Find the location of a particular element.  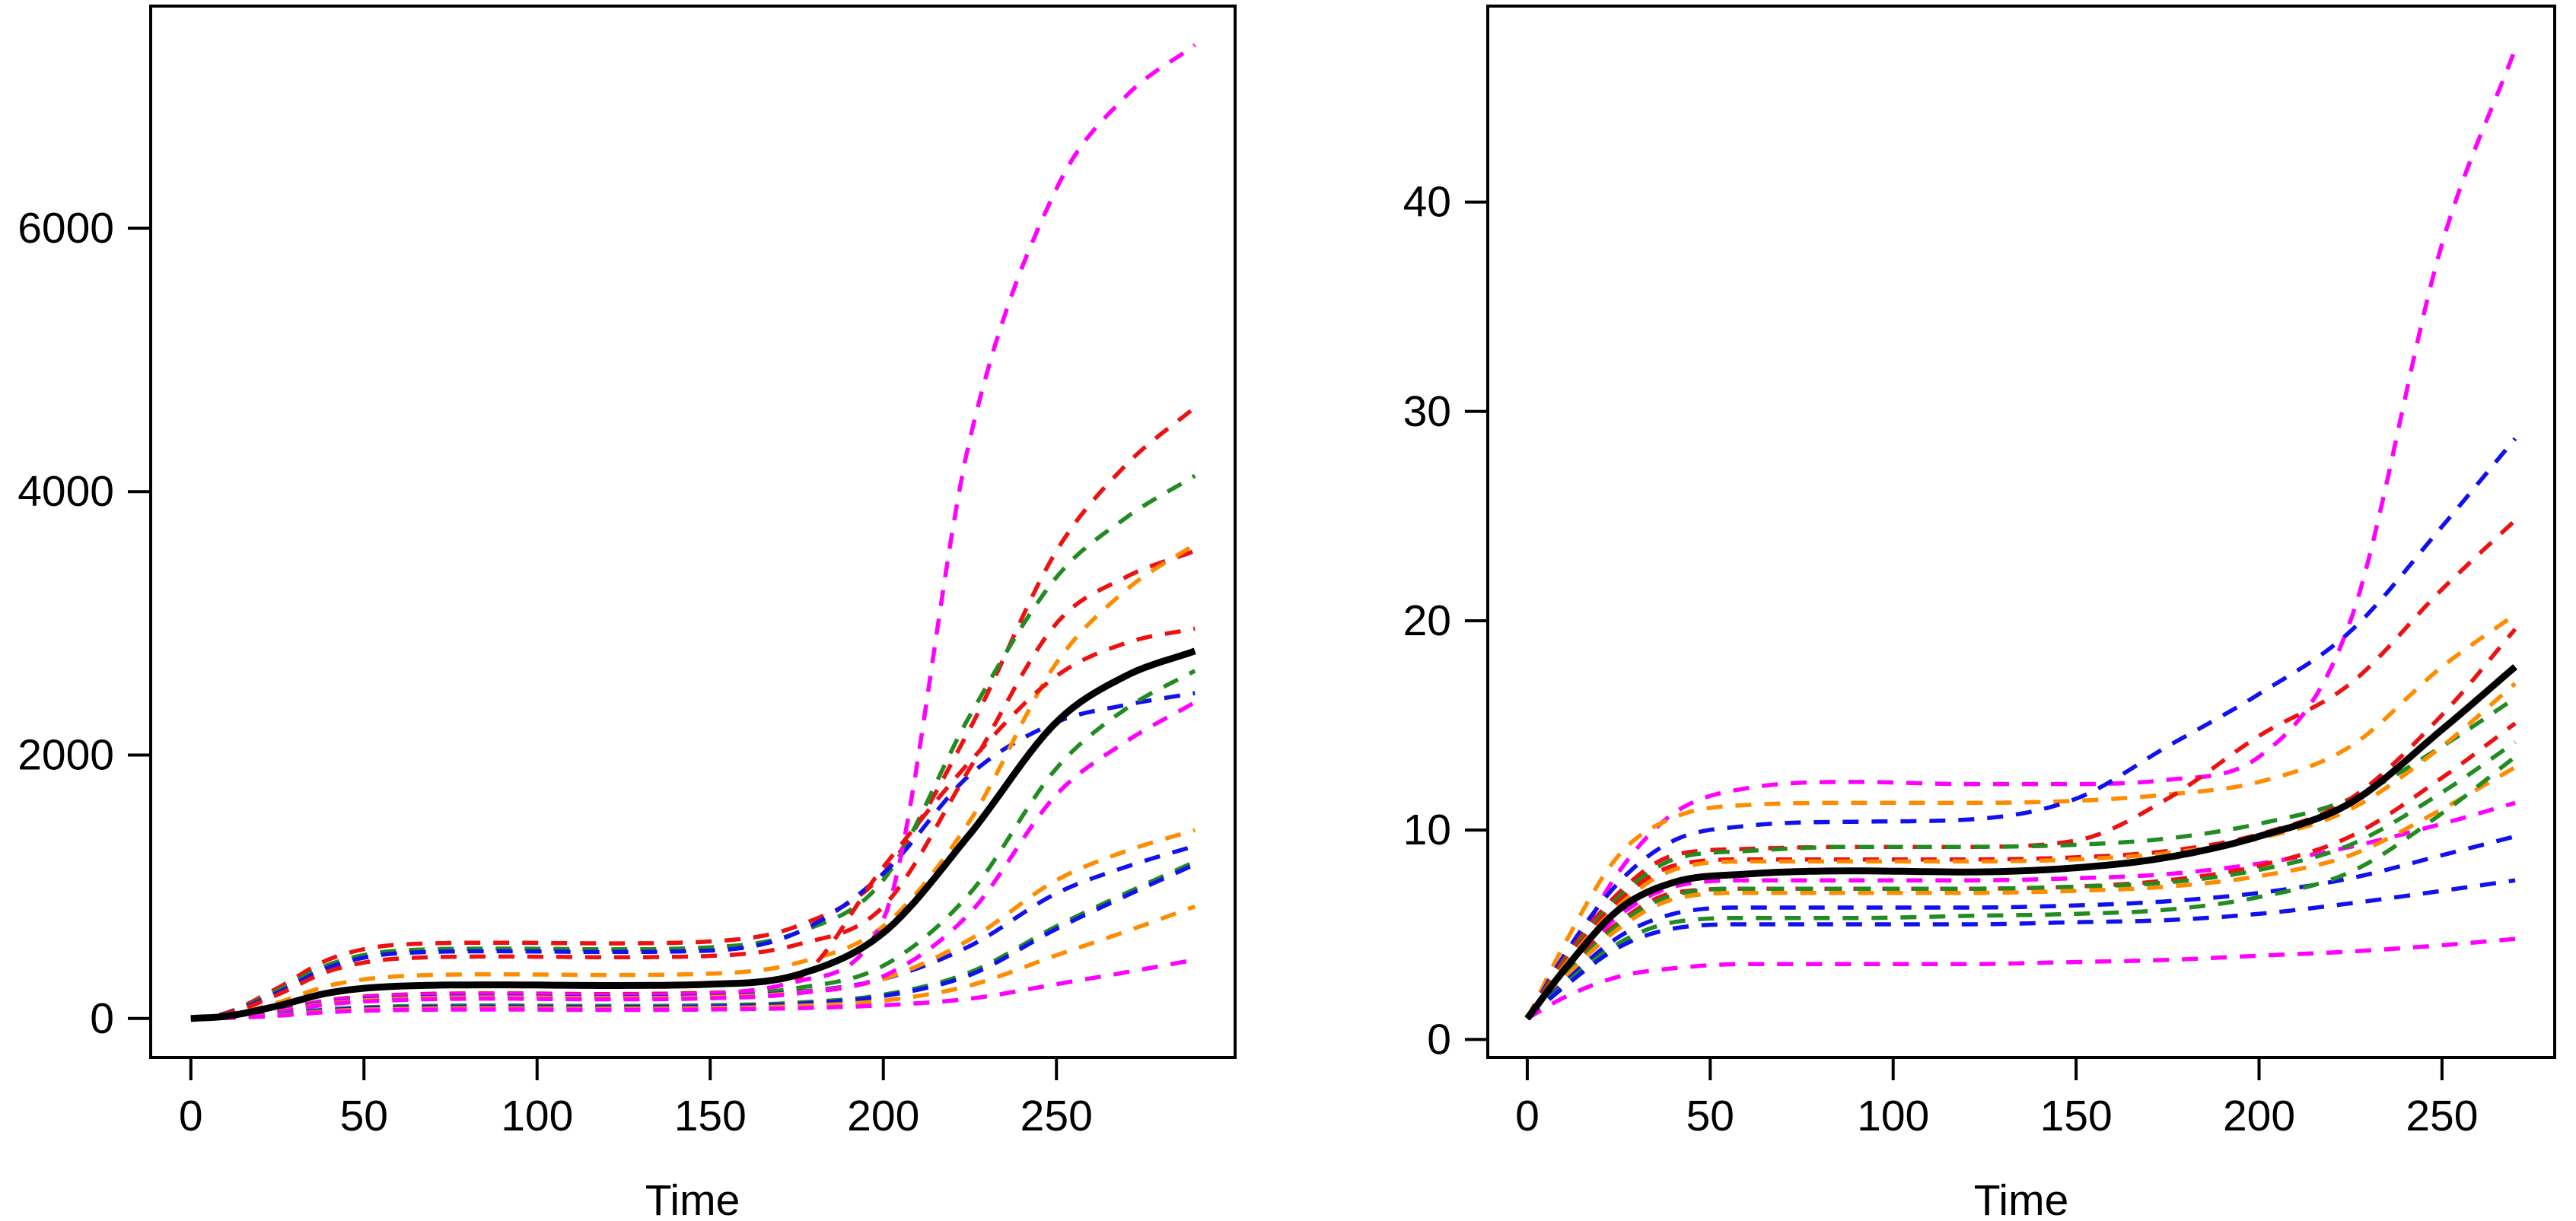

y-tick-label: 30 is located at coordinates (1427, 411).